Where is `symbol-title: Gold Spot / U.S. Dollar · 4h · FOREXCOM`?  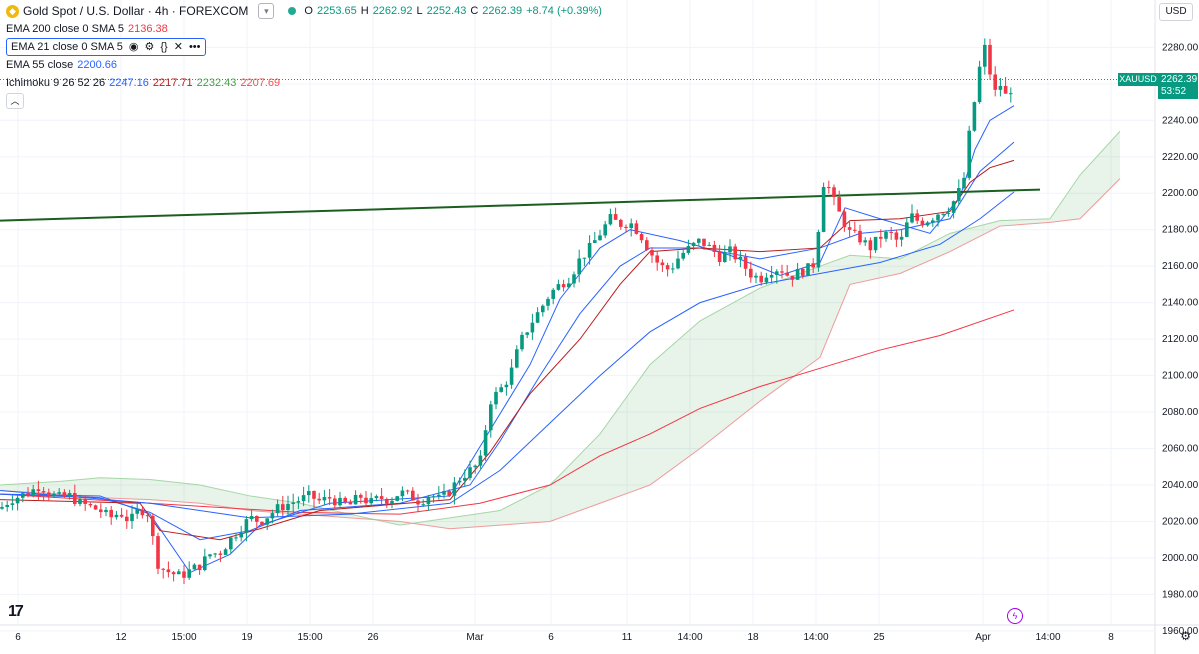
symbol-title: Gold Spot / U.S. Dollar · 4h · FOREXCOM is located at coordinates (136, 11).